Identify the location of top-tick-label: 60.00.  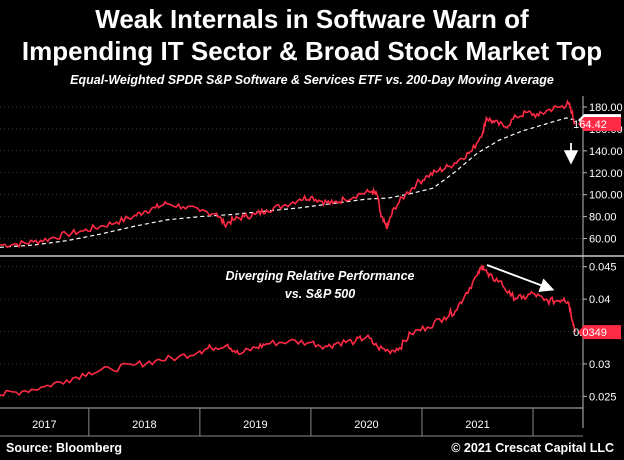
(603, 240).